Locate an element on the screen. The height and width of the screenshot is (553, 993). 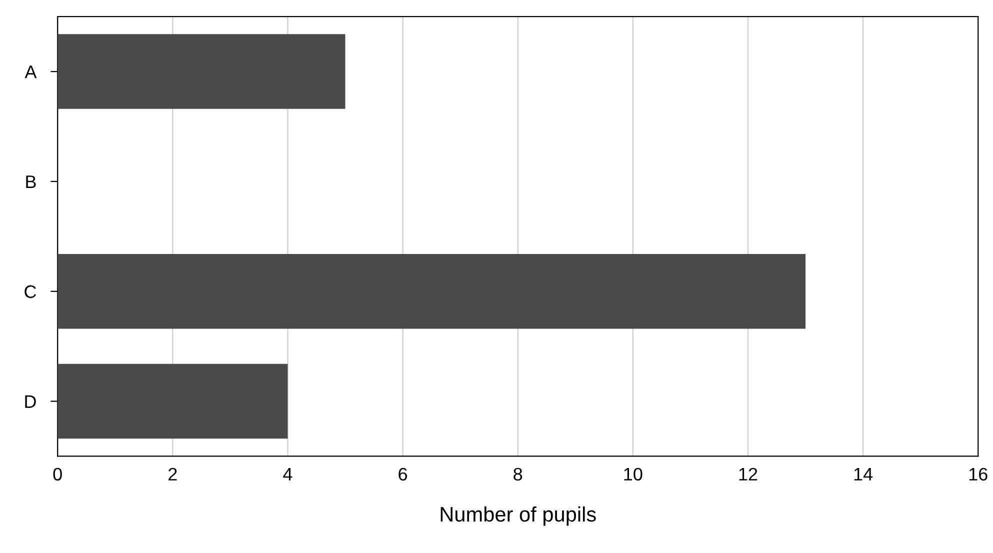
y-tick-label: C is located at coordinates (30, 291).